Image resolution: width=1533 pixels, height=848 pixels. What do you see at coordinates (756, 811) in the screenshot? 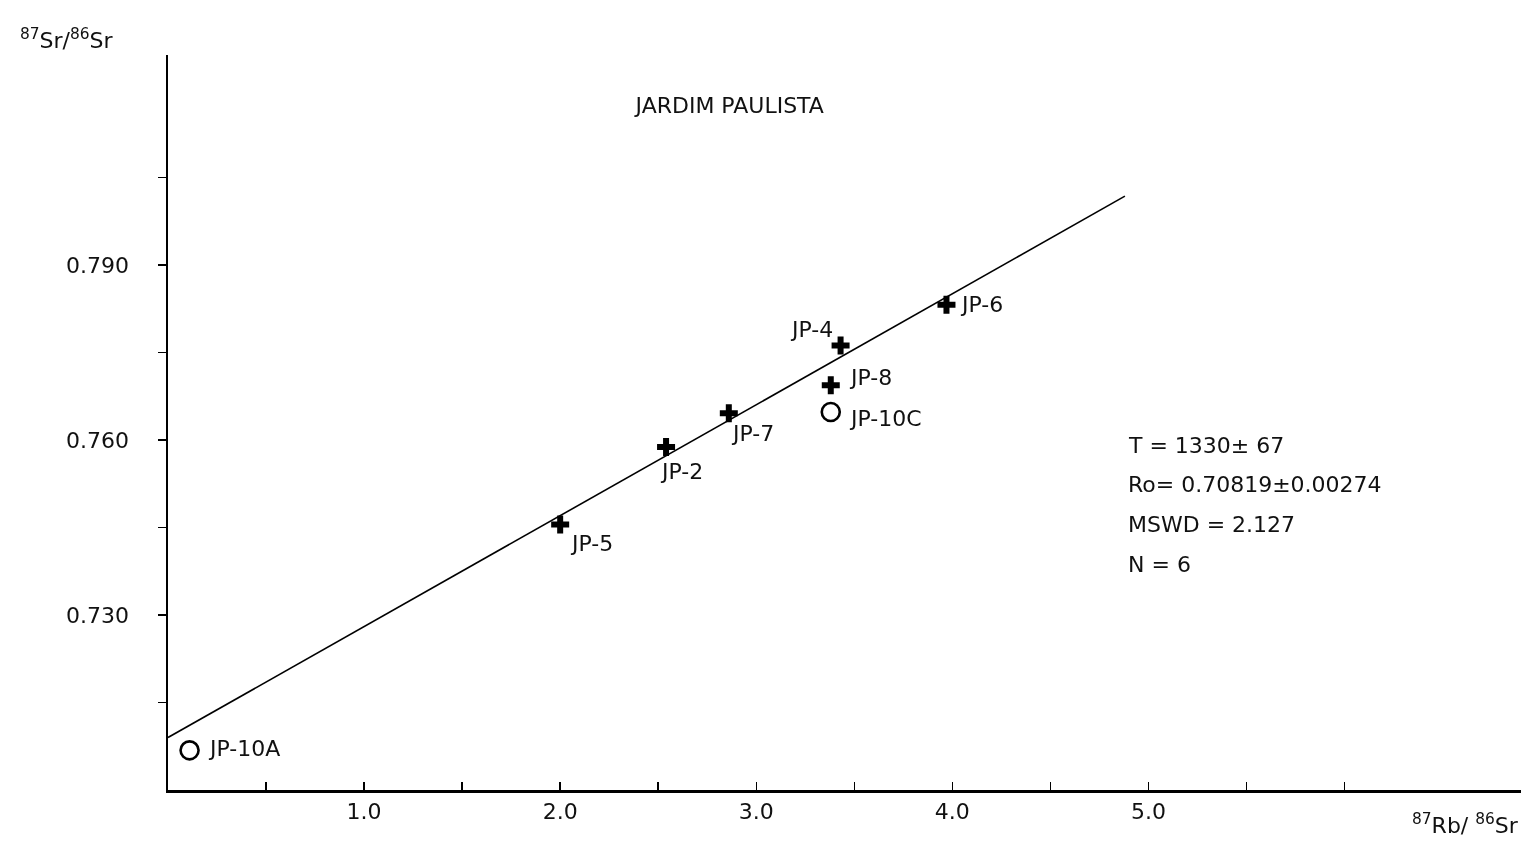
I see `x-tick-label: 3.0` at bounding box center [756, 811].